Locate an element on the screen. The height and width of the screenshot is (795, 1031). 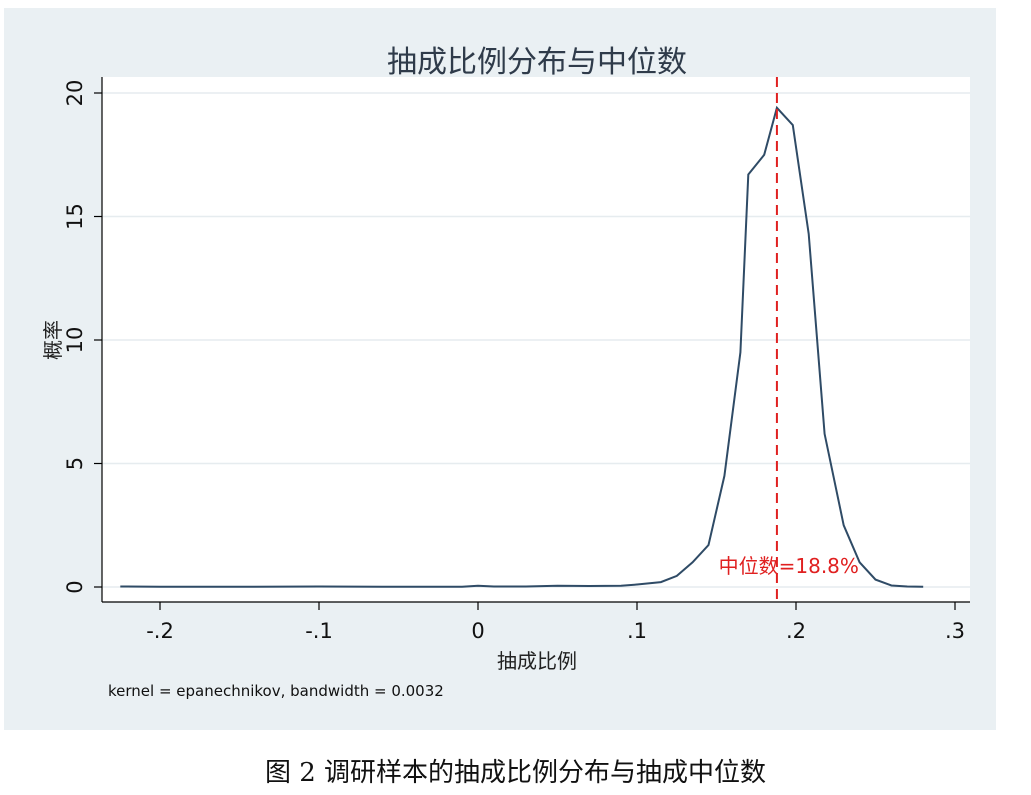
y-tick-label: 10 is located at coordinates (75, 340).